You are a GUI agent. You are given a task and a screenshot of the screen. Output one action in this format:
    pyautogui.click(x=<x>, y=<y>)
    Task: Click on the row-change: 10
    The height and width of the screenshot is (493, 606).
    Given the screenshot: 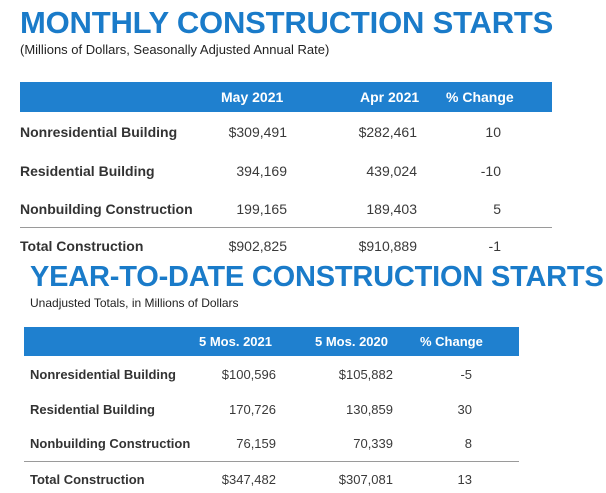 What is the action you would take?
    pyautogui.click(x=493, y=132)
    